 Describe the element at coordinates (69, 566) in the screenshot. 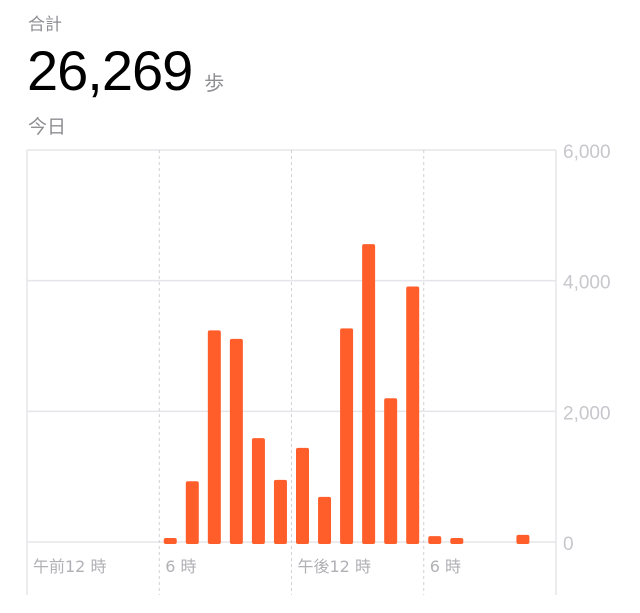

I see `x-tick-label: 午前12 時` at that location.